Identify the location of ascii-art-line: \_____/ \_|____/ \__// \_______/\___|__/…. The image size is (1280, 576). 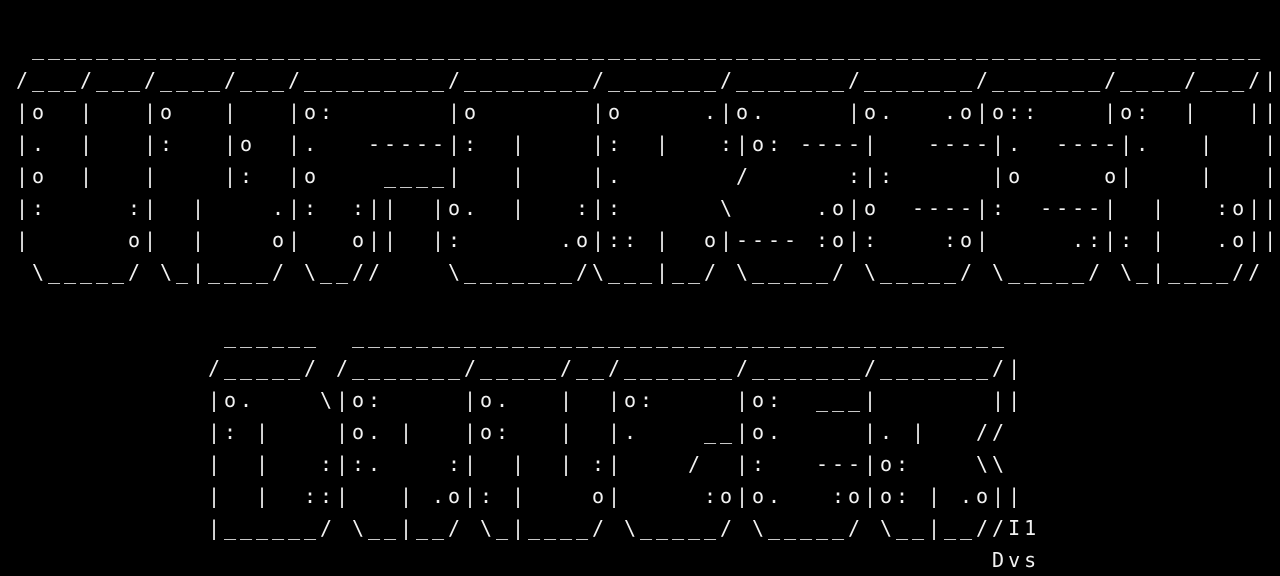
(640, 272).